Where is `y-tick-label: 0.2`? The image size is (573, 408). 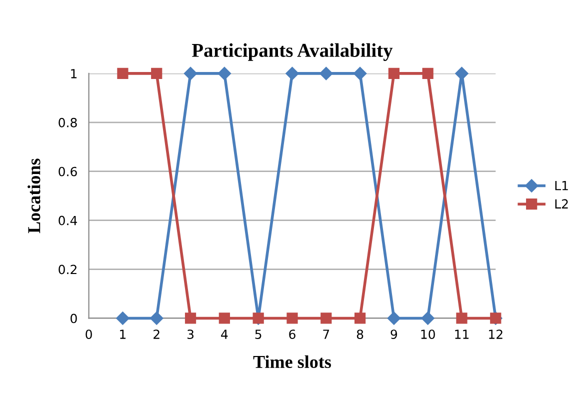 y-tick-label: 0.2 is located at coordinates (67, 269).